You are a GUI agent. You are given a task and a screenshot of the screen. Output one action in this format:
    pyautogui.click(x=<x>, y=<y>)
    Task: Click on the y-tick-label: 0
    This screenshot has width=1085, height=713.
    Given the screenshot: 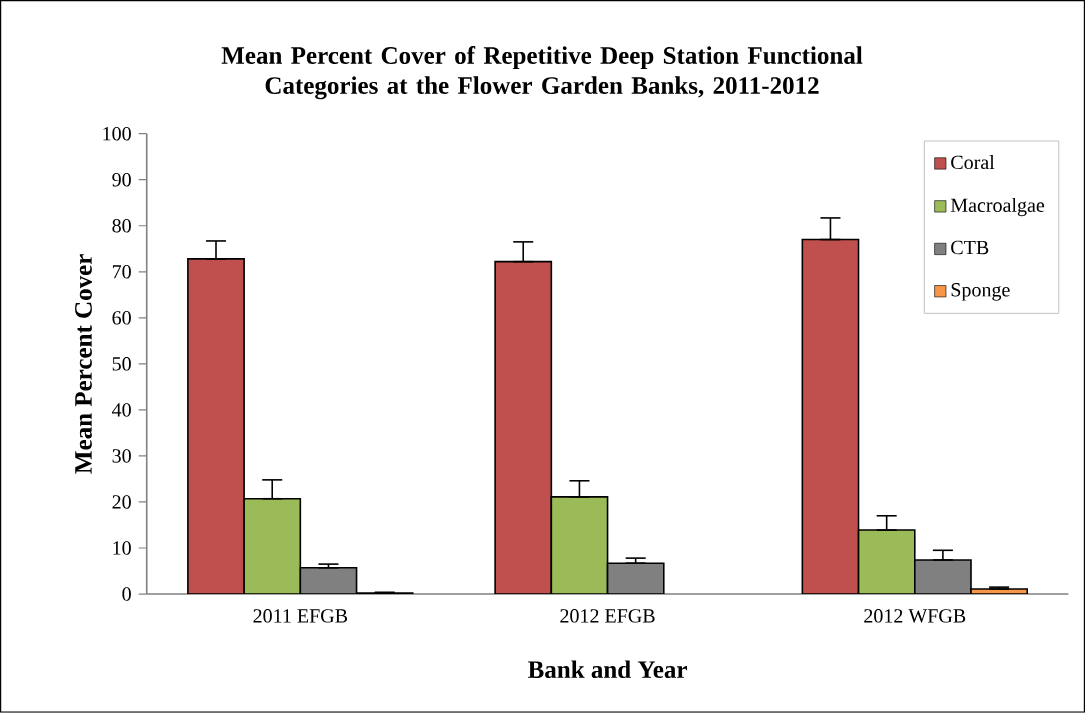 What is the action you would take?
    pyautogui.click(x=126, y=594)
    